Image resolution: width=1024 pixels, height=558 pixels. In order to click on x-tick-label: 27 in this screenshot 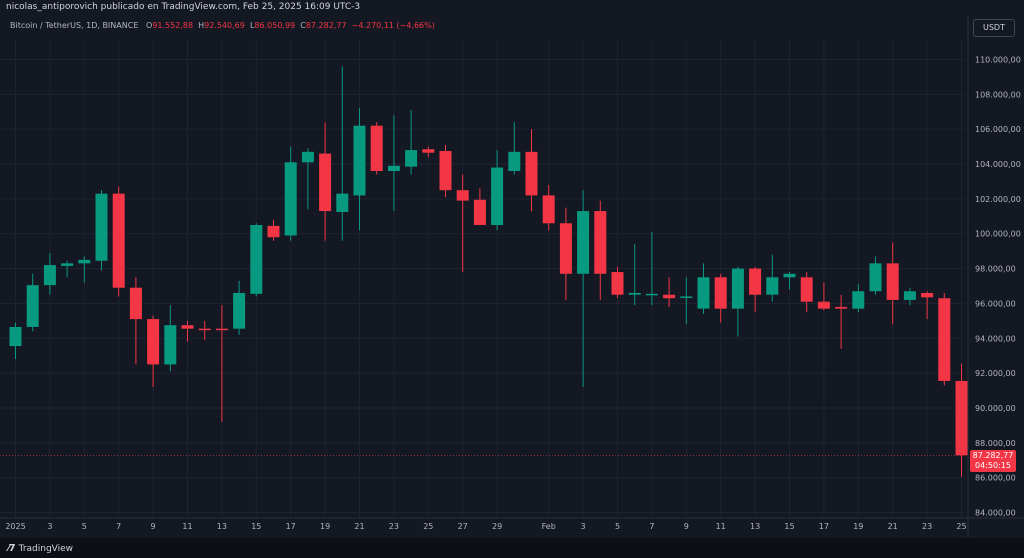, I will do `click(463, 526)`.